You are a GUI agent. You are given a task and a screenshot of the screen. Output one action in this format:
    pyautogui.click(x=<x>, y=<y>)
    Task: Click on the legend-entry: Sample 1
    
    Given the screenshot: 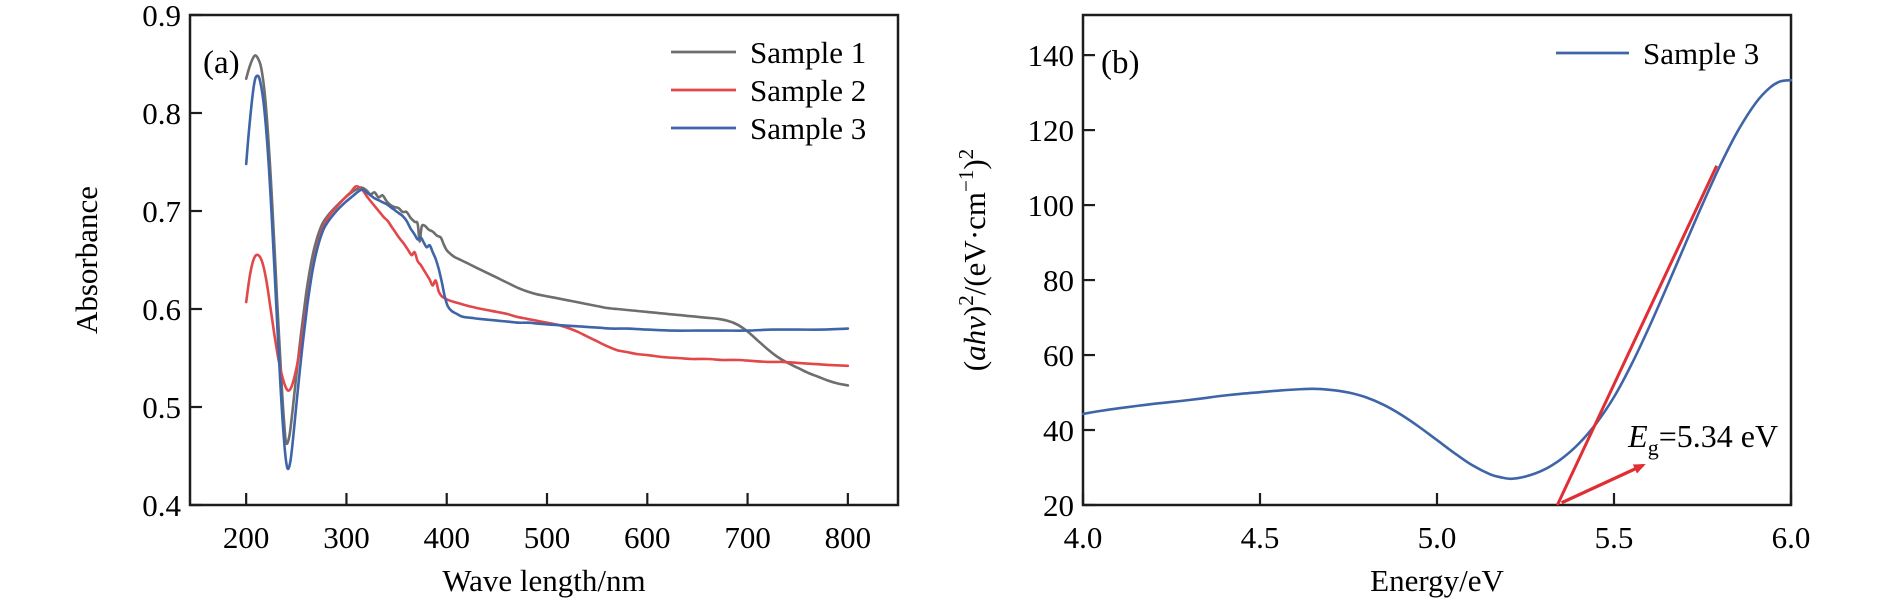 What is the action you would take?
    pyautogui.click(x=768, y=52)
    